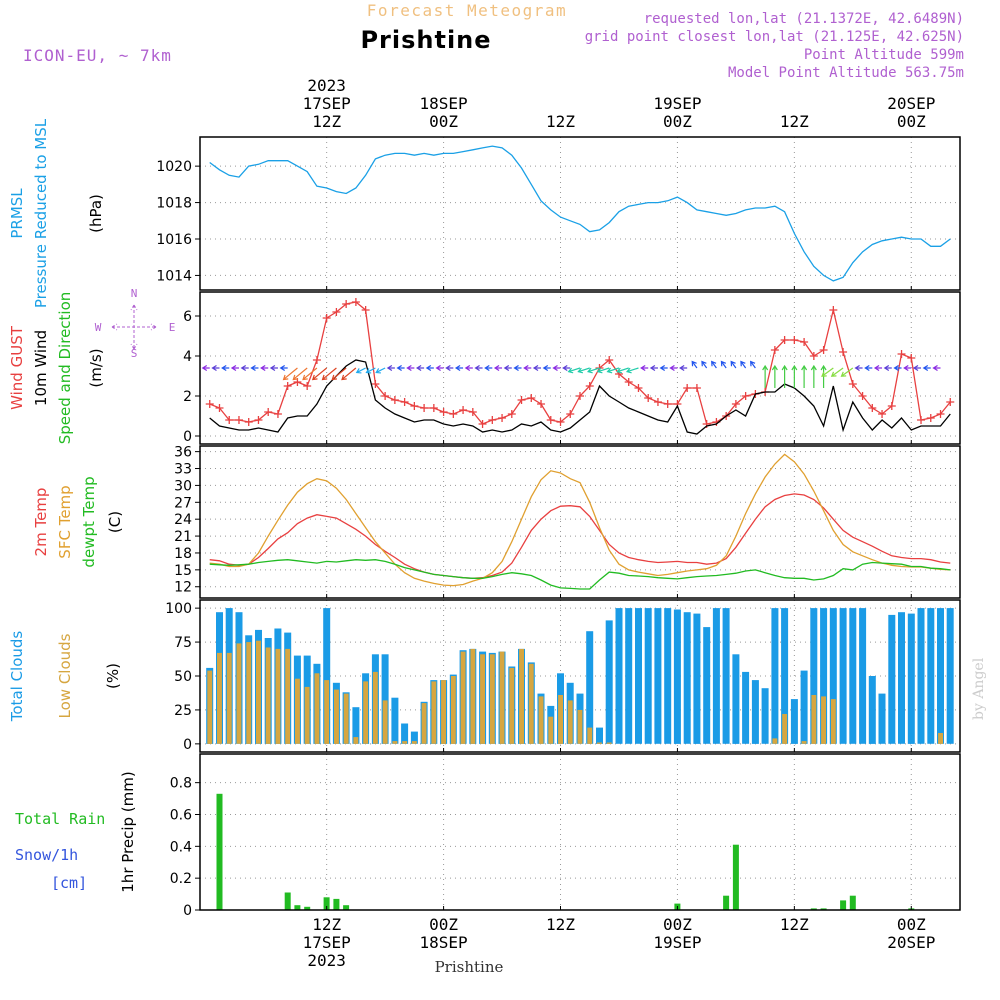  What do you see at coordinates (69, 883) in the screenshot?
I see `panel-label: [cm]` at bounding box center [69, 883].